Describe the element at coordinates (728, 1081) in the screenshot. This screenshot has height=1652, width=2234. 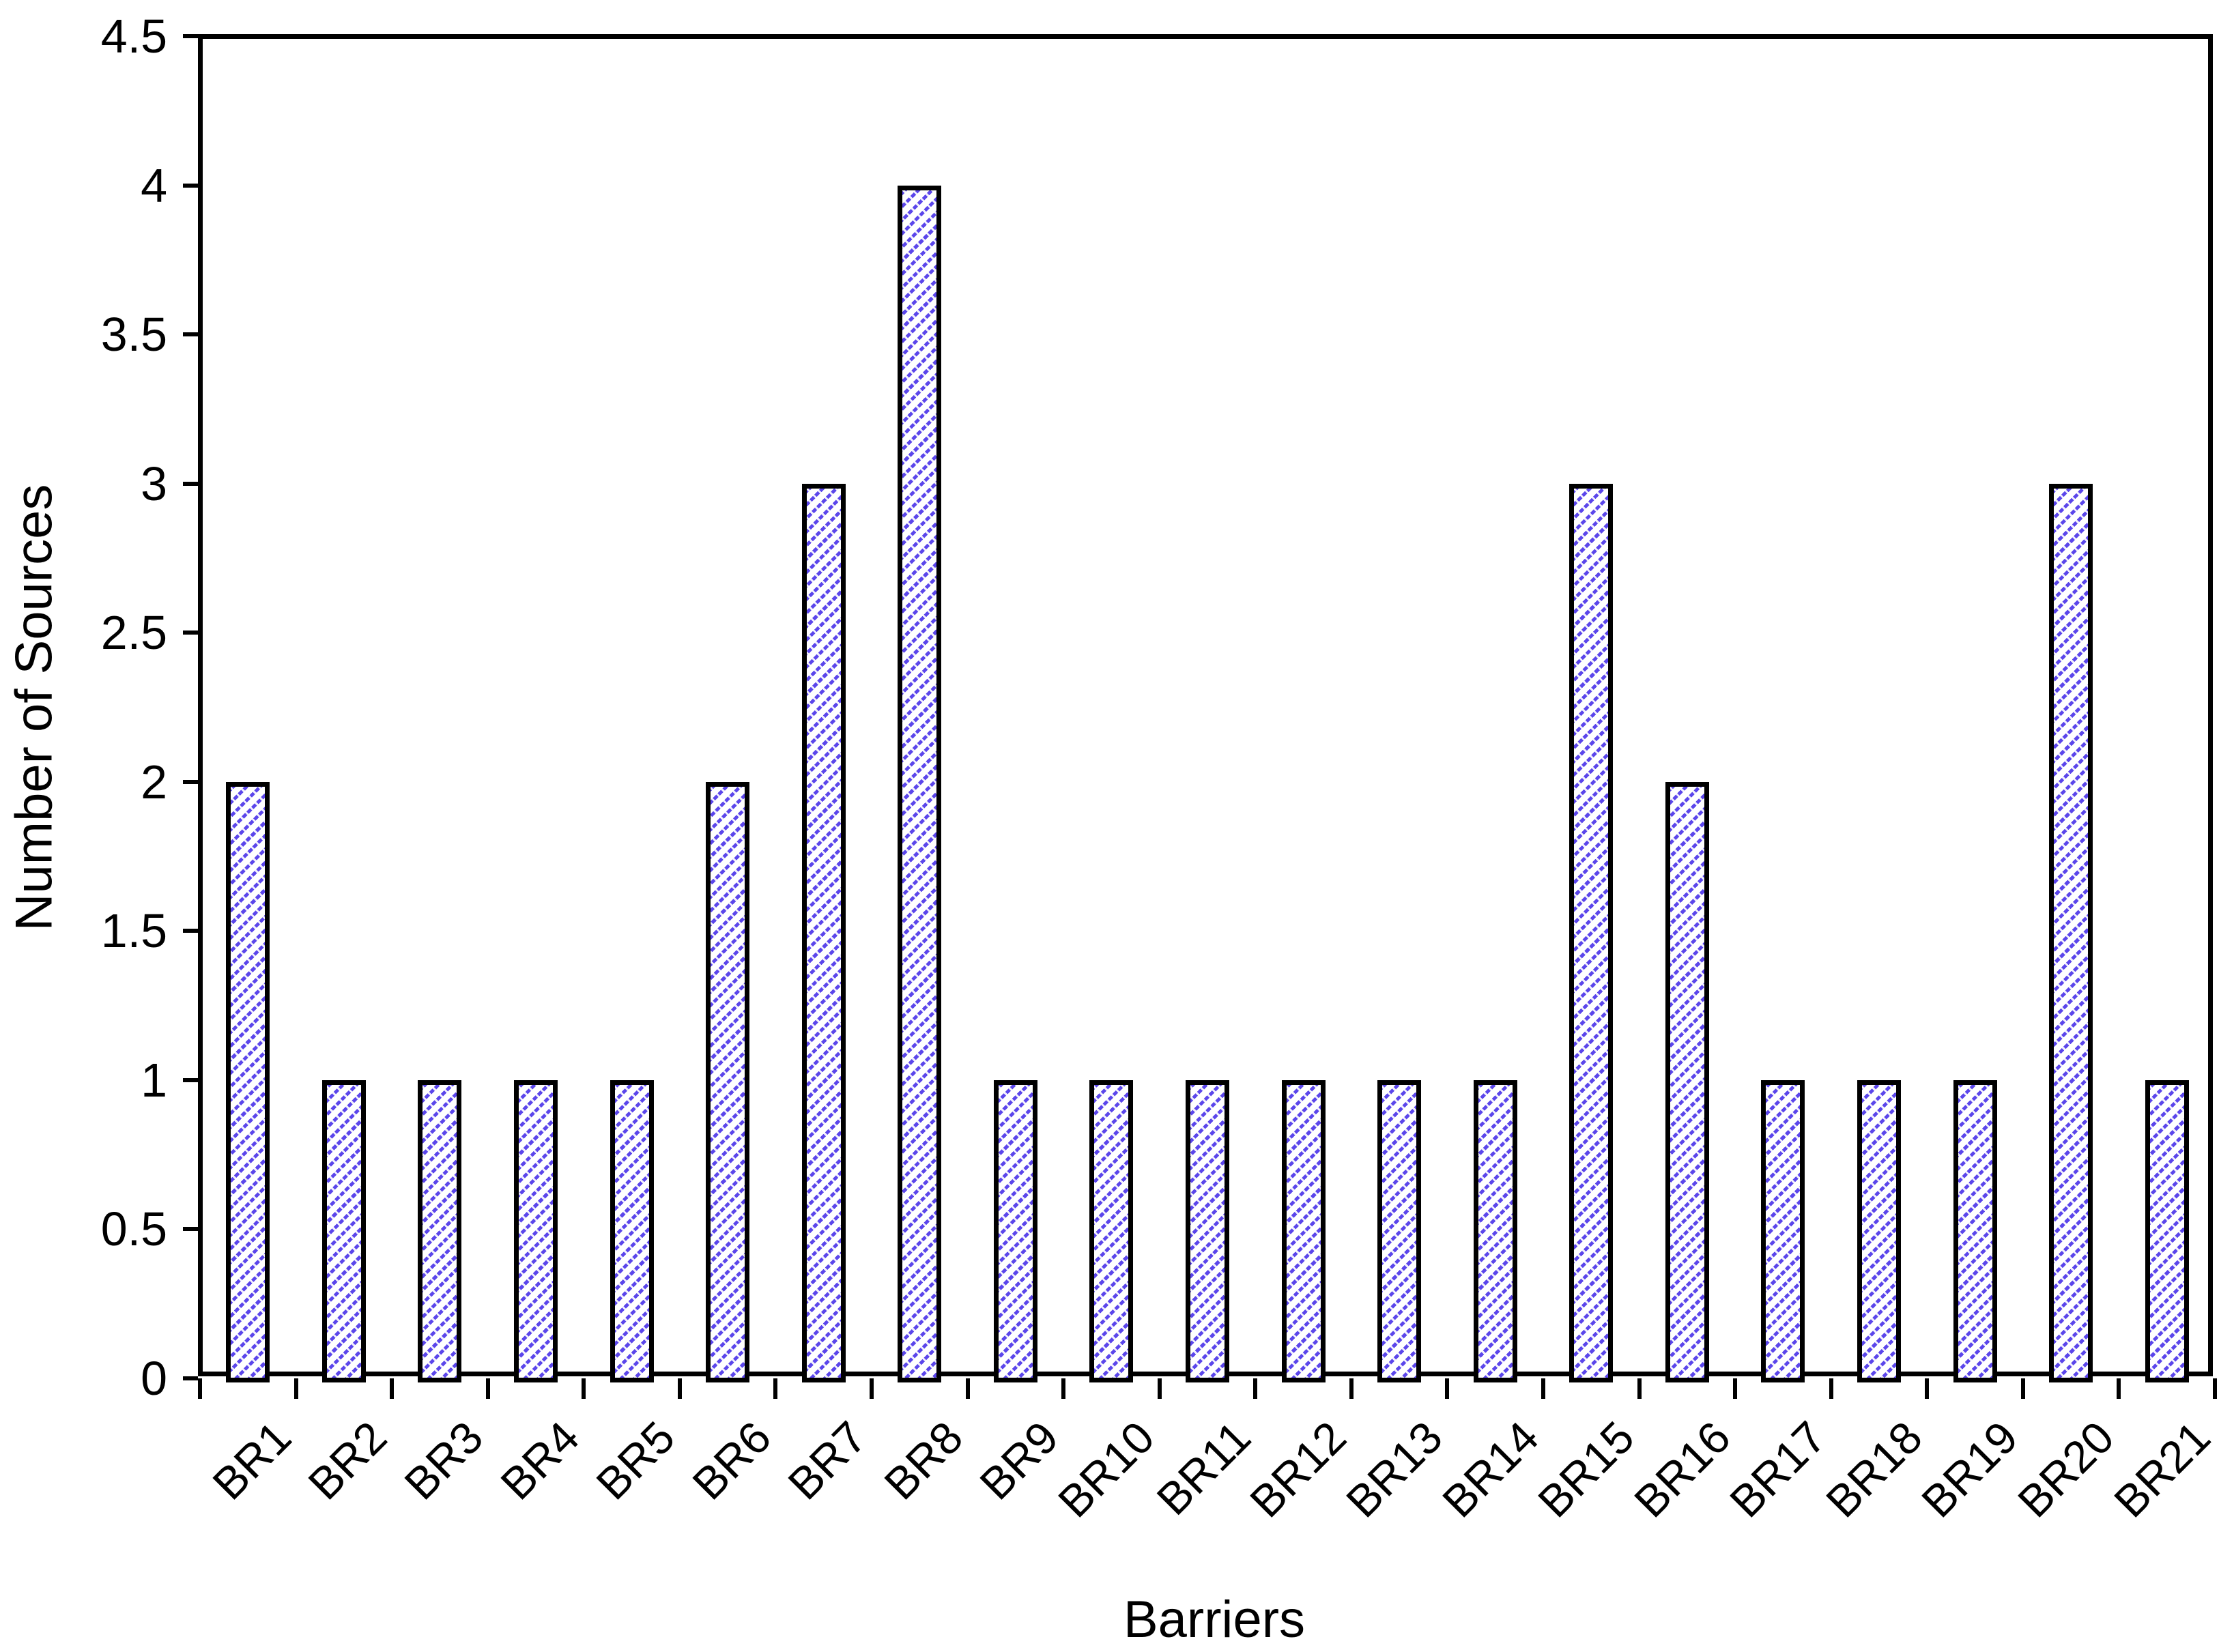
I see `bar-BR6` at that location.